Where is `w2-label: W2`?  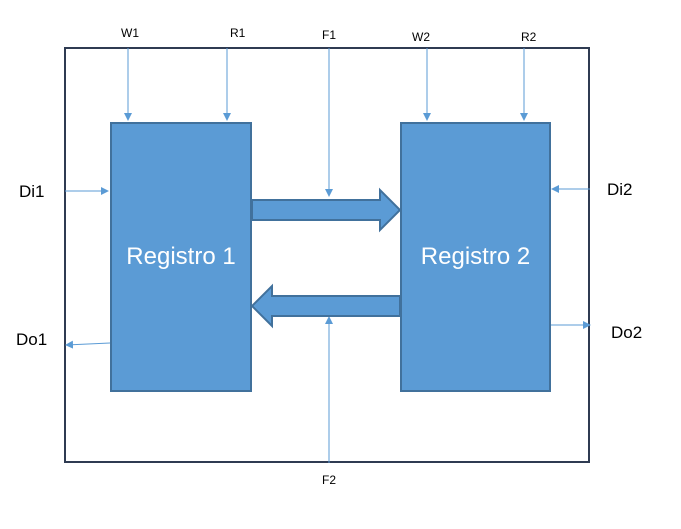
w2-label: W2 is located at coordinates (421, 37).